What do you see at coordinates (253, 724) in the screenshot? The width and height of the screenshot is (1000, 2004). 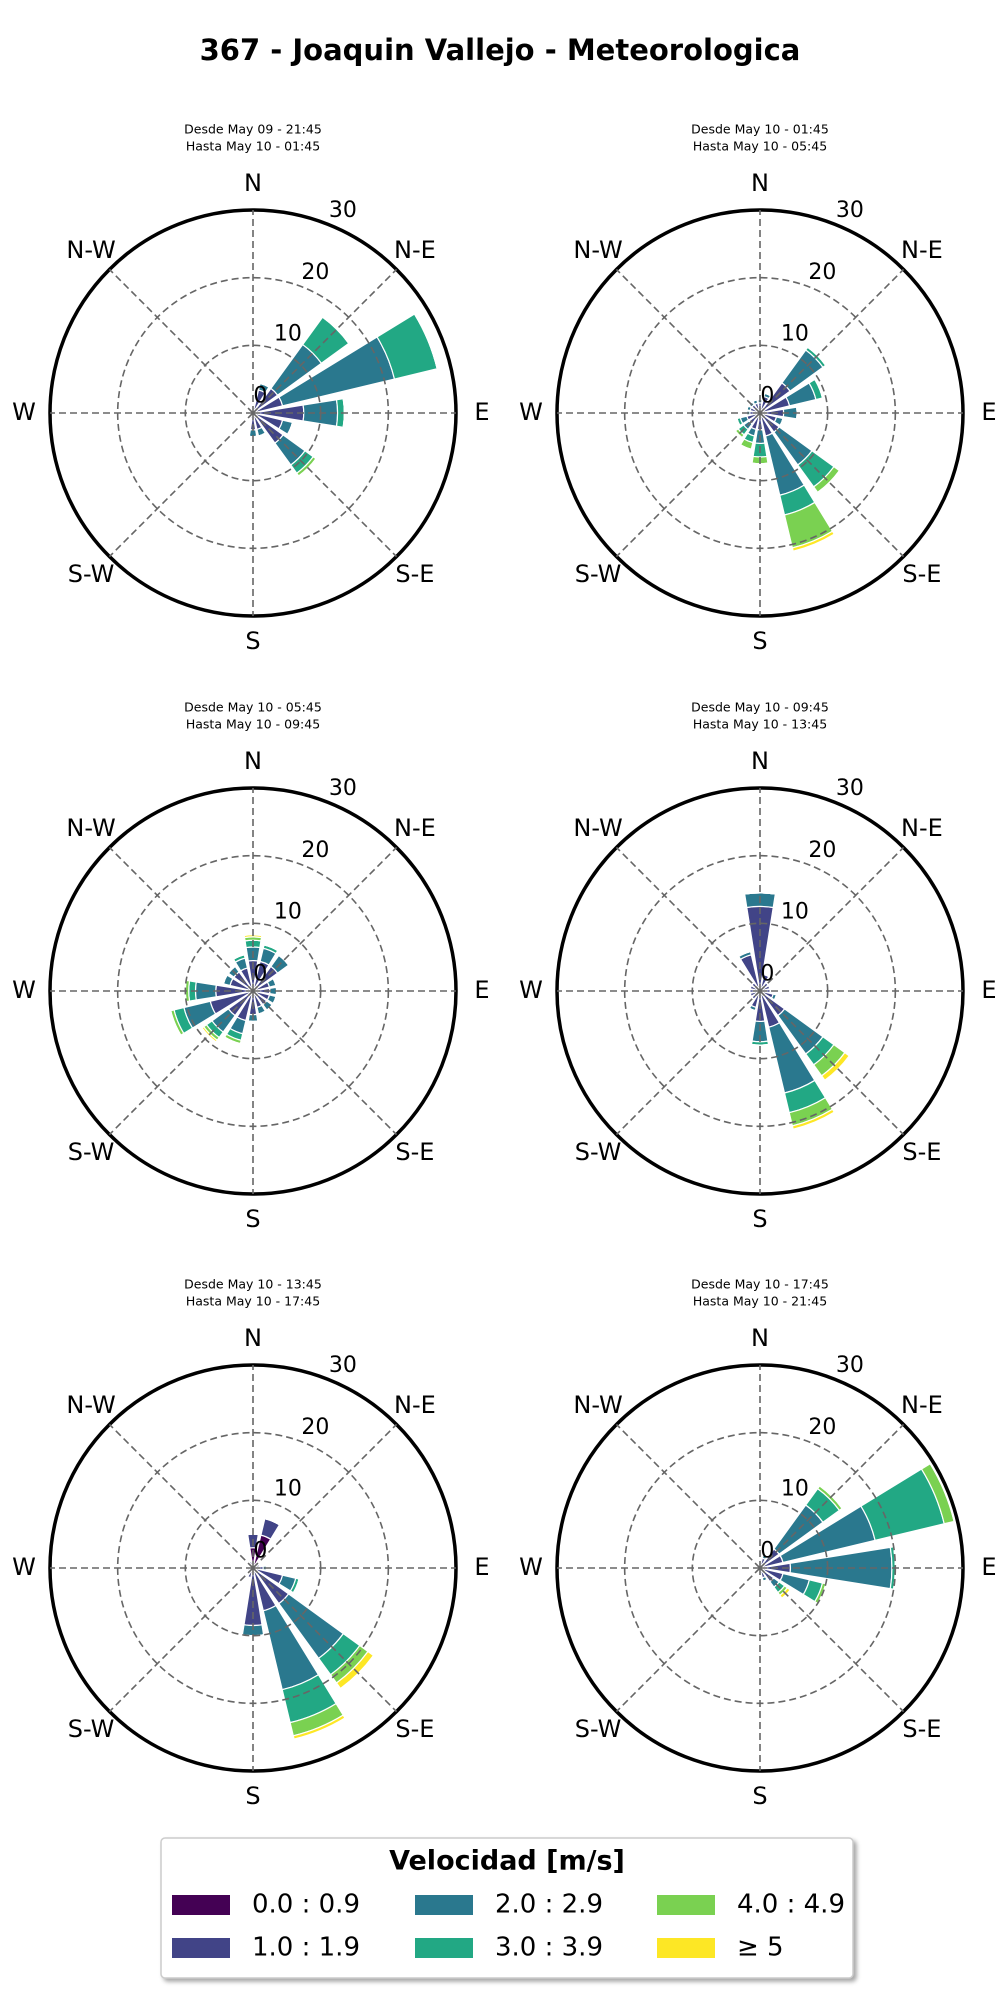 I see `subplot-subtitle: Hasta May 10 - 09:45` at bounding box center [253, 724].